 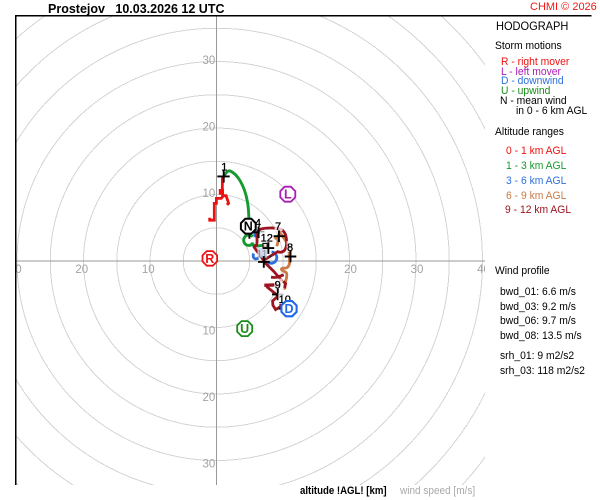 I want to click on svg-text: N, so click(x=248, y=227).